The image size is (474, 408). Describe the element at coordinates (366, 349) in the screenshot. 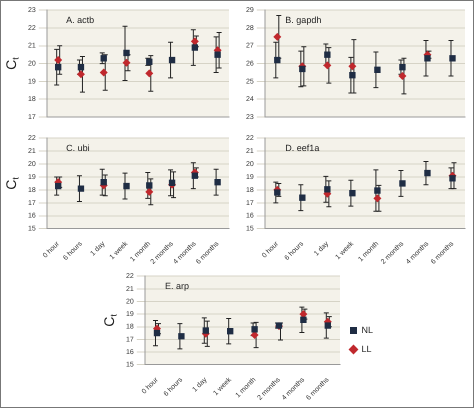

I see `legend-label: LL` at that location.